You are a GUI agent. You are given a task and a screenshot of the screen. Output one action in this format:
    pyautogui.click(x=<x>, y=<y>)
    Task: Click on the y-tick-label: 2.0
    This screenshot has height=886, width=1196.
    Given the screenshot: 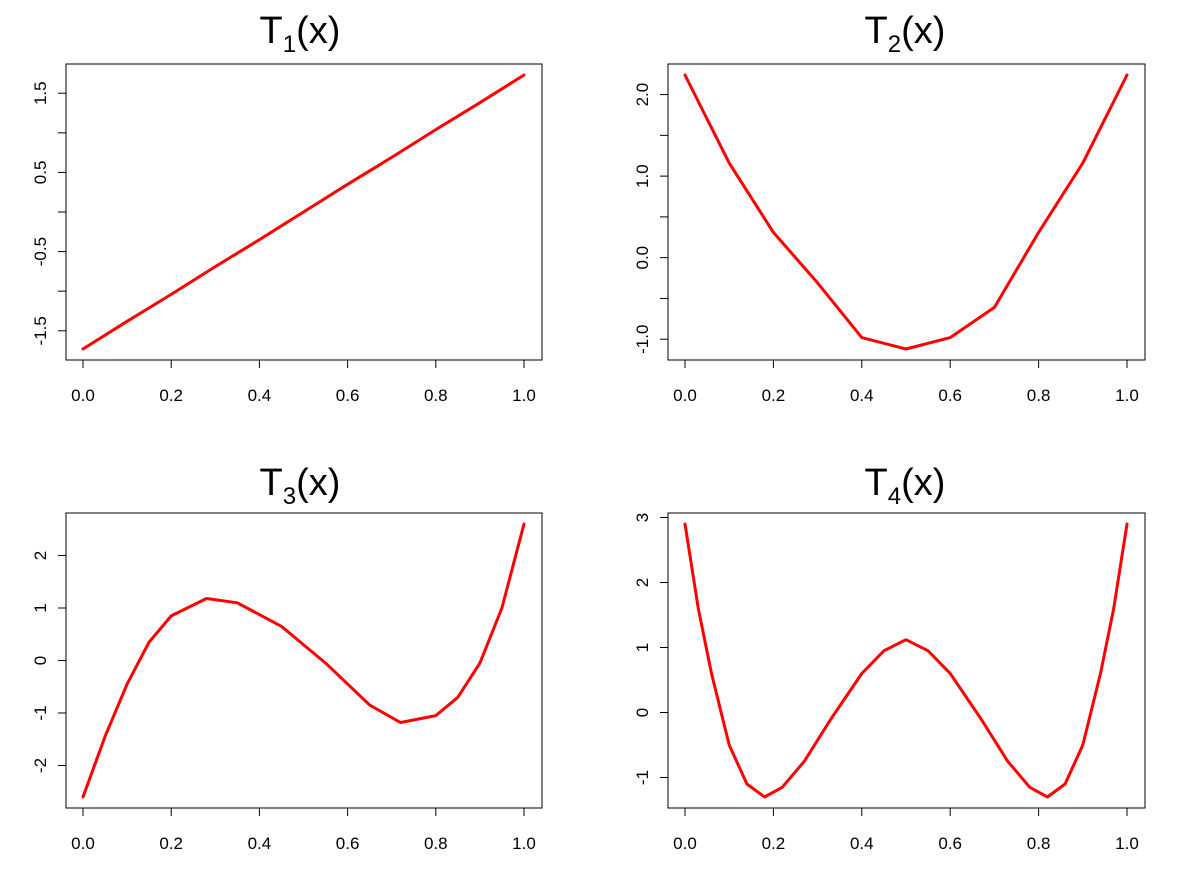 What is the action you would take?
    pyautogui.click(x=642, y=95)
    